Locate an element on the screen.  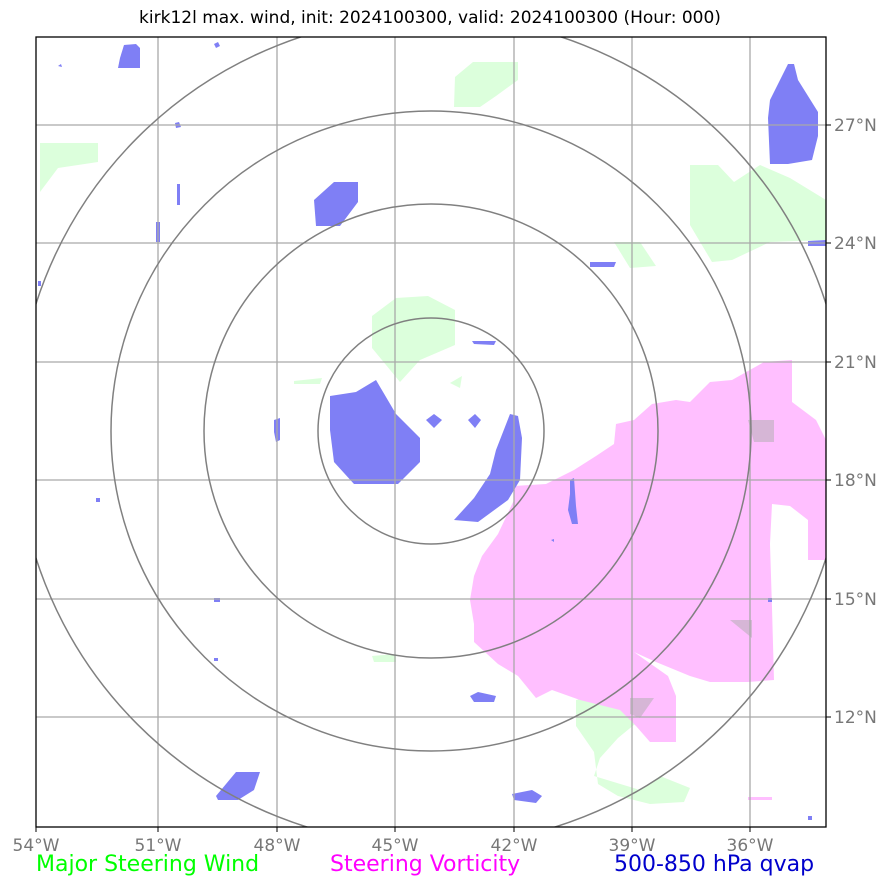
lon-label: 36°W is located at coordinates (750, 846).